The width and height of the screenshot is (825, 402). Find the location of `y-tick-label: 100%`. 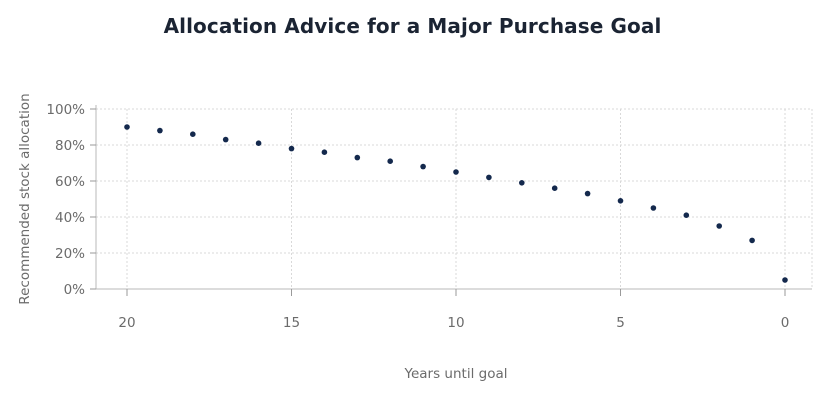

y-tick-label: 100% is located at coordinates (65, 110).